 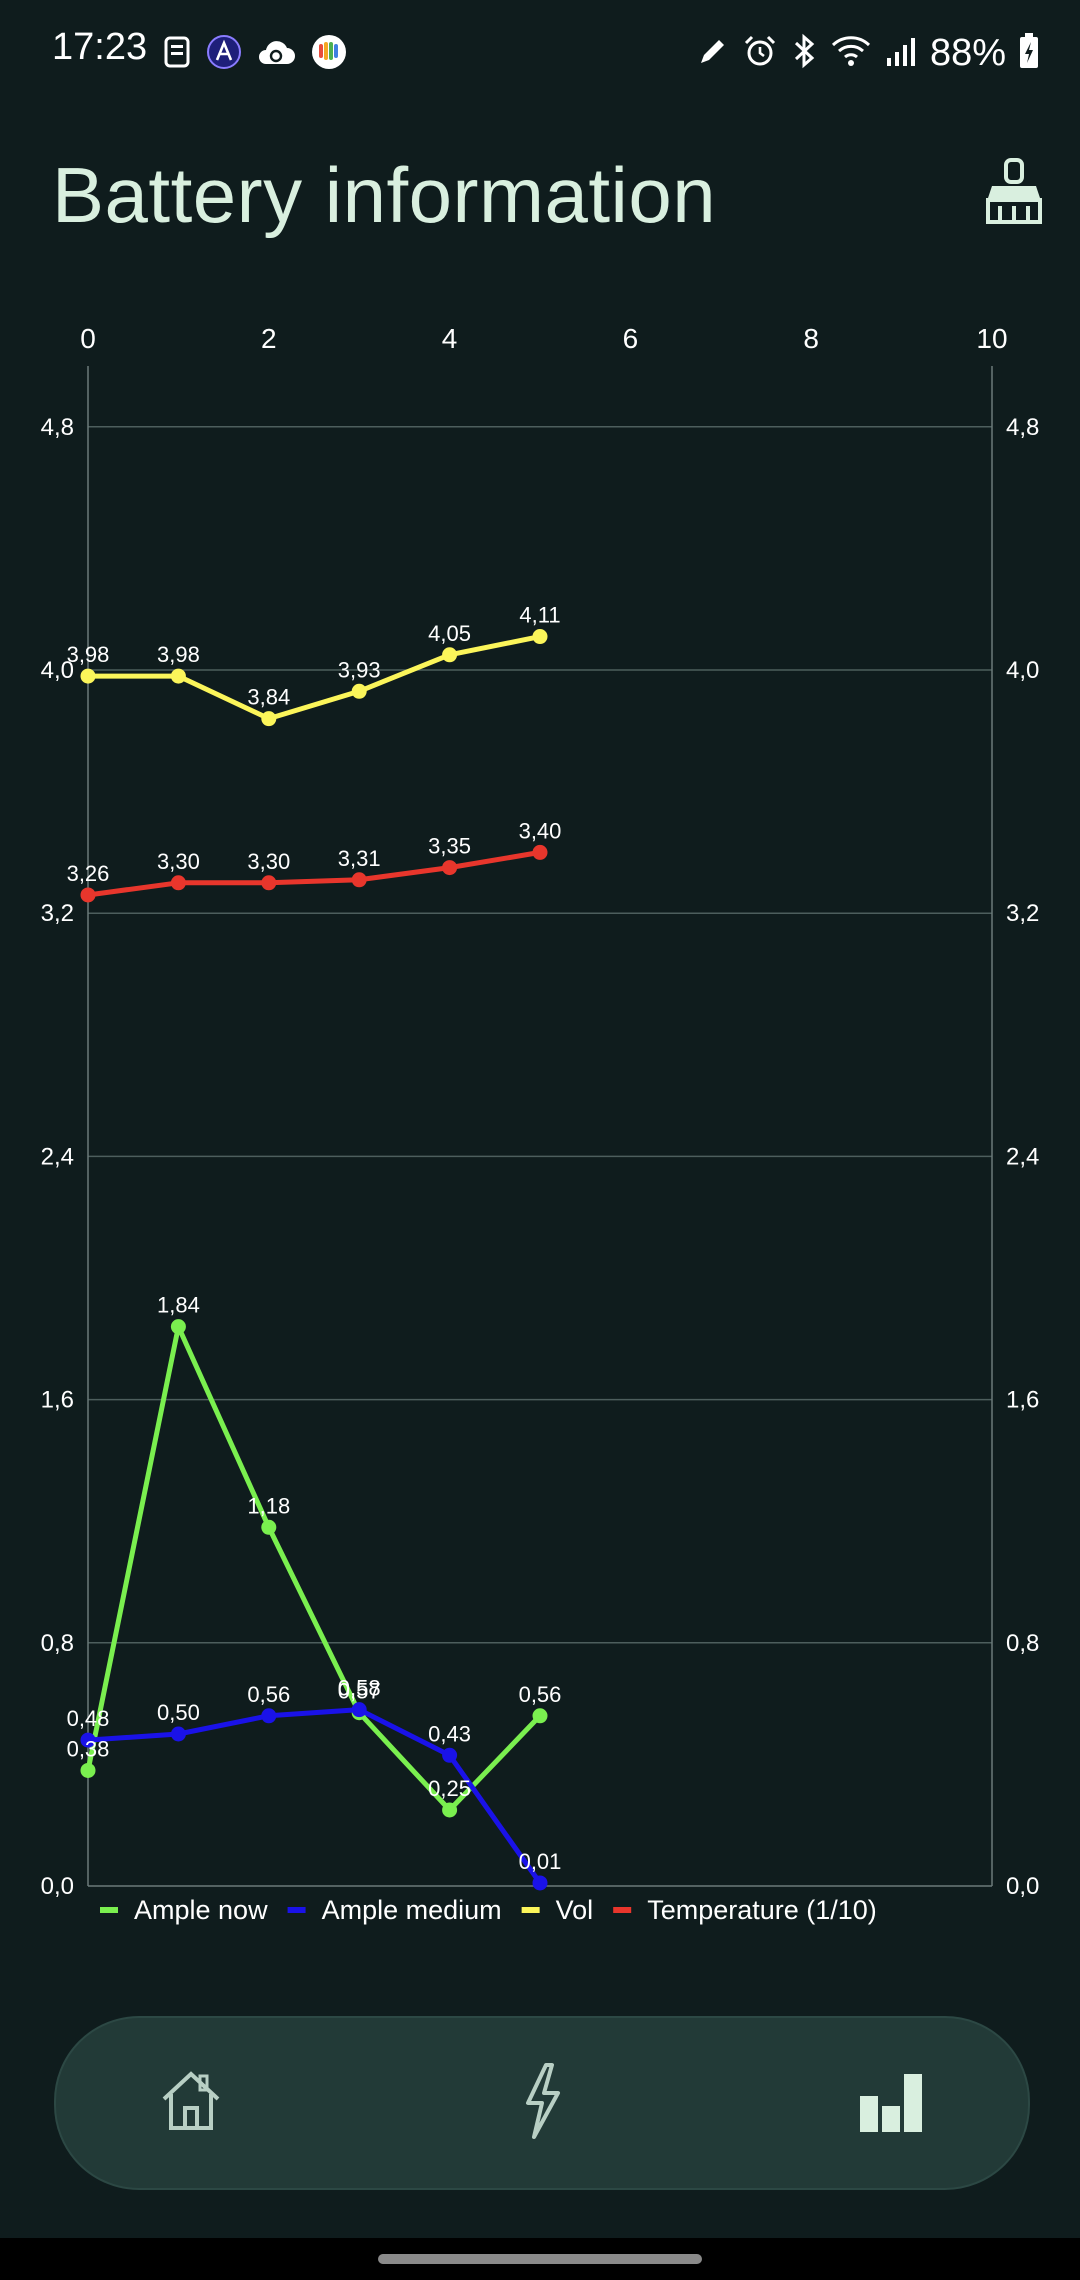 What do you see at coordinates (1022, 1400) in the screenshot?
I see `y-tick-label-right: 1,6` at bounding box center [1022, 1400].